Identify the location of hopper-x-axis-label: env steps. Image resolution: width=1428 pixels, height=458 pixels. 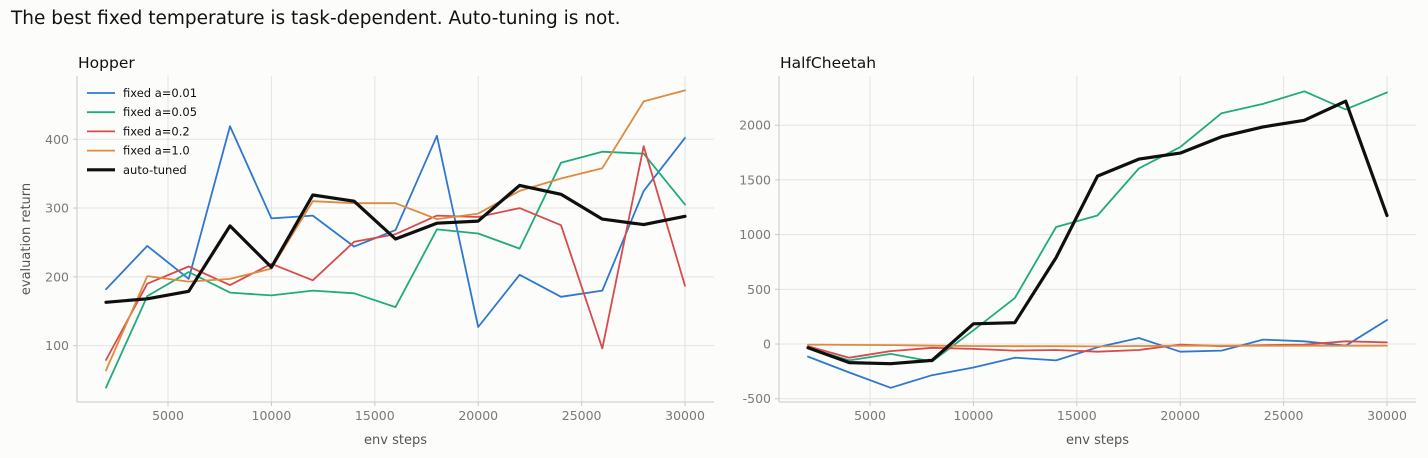
(395, 440).